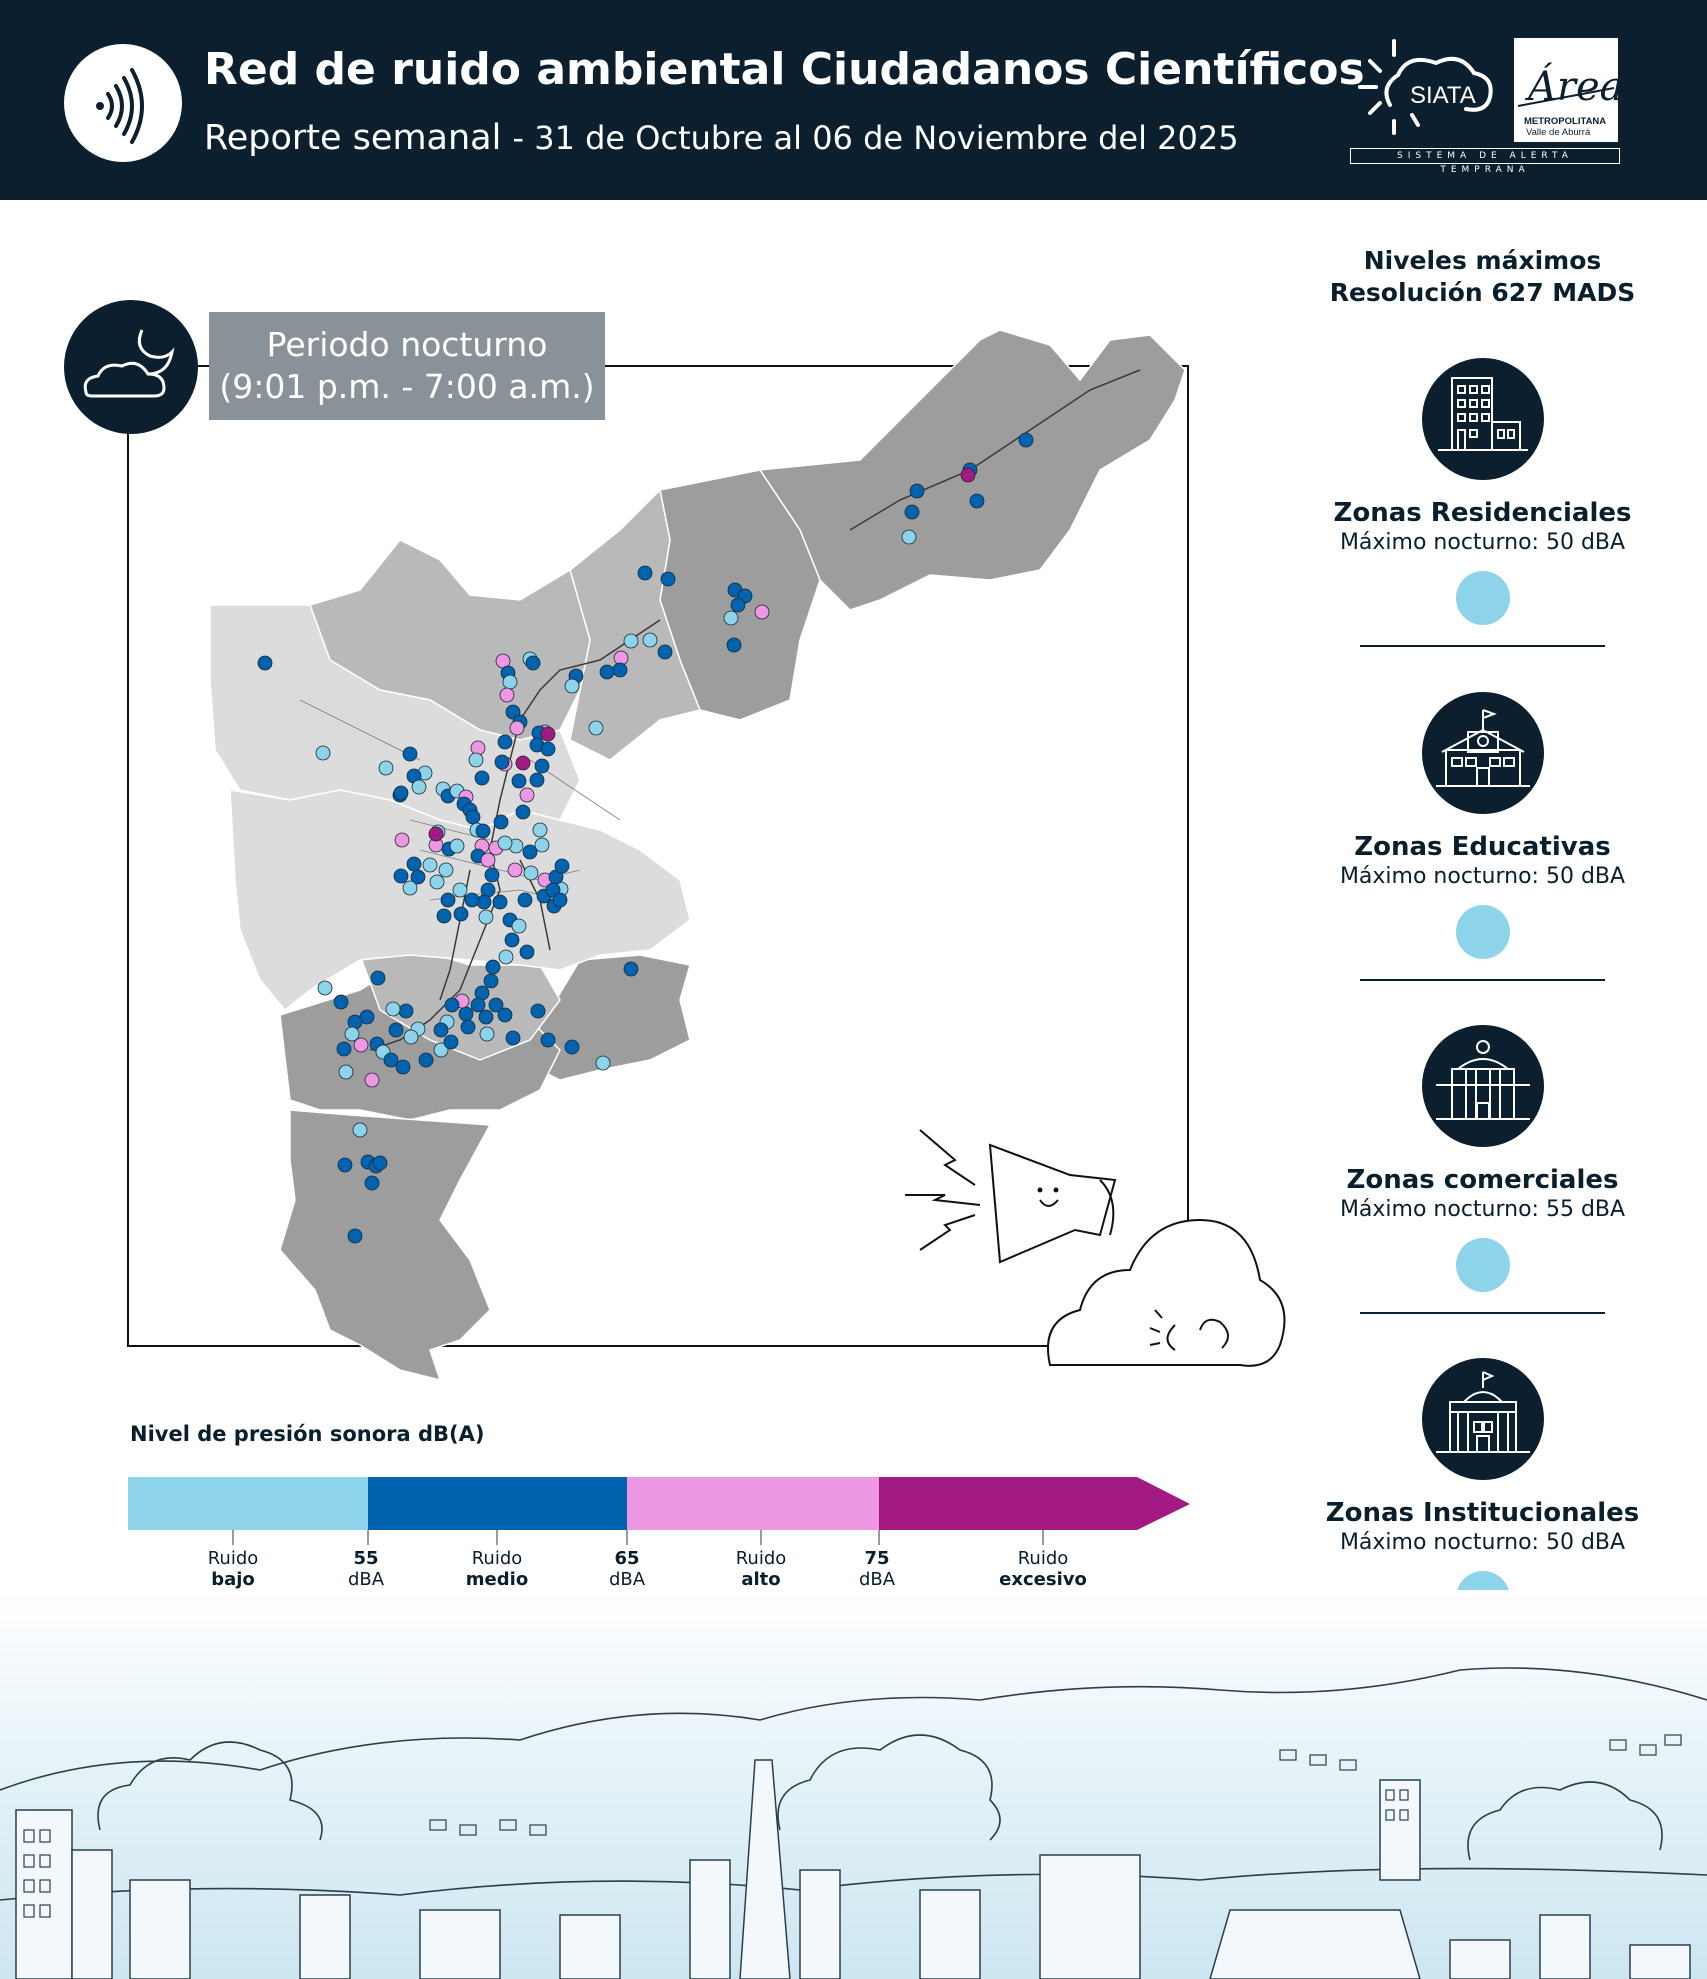  Describe the element at coordinates (765, 1869) in the screenshot. I see `tower` at that location.